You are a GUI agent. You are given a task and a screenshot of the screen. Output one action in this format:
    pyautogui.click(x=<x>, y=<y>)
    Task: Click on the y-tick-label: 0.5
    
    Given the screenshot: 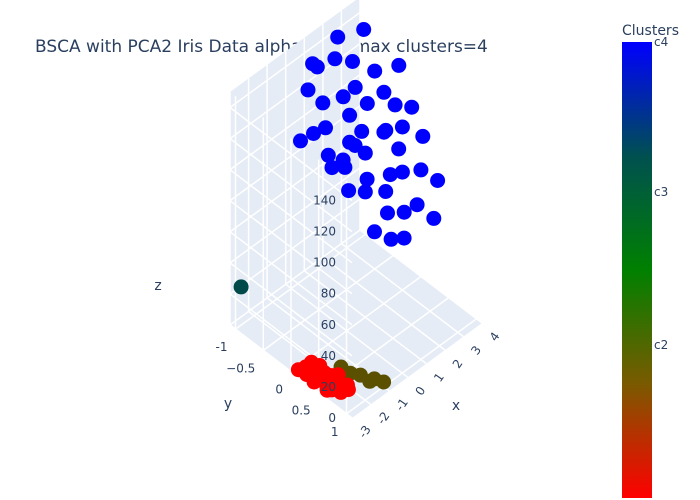 What is the action you would take?
    pyautogui.click(x=301, y=411)
    